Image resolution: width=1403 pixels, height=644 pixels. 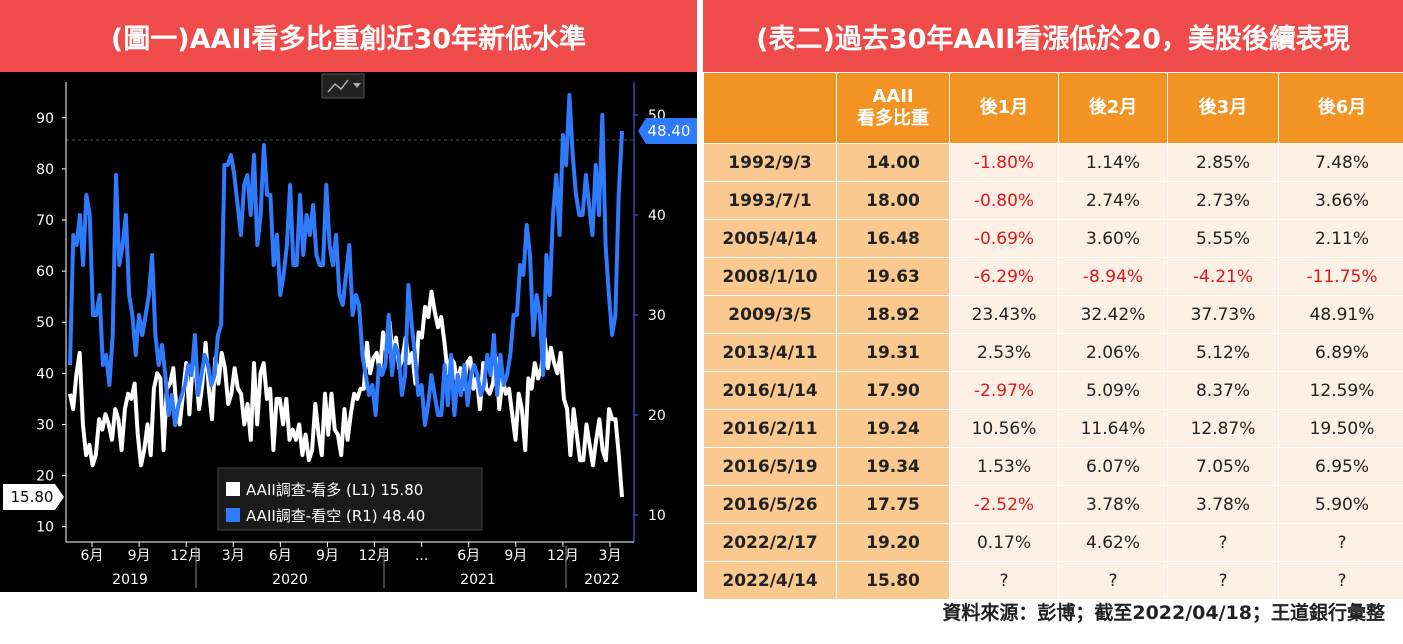 What do you see at coordinates (770, 580) in the screenshot?
I see `date-cell: 2022/4/14` at bounding box center [770, 580].